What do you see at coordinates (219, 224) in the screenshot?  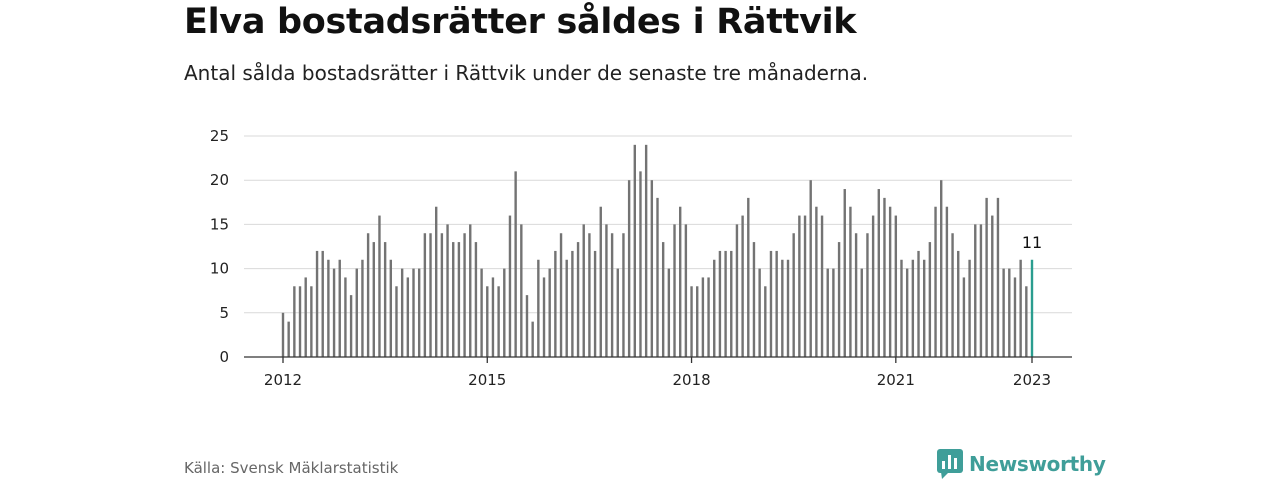 I see `y-tick-label: 15` at bounding box center [219, 224].